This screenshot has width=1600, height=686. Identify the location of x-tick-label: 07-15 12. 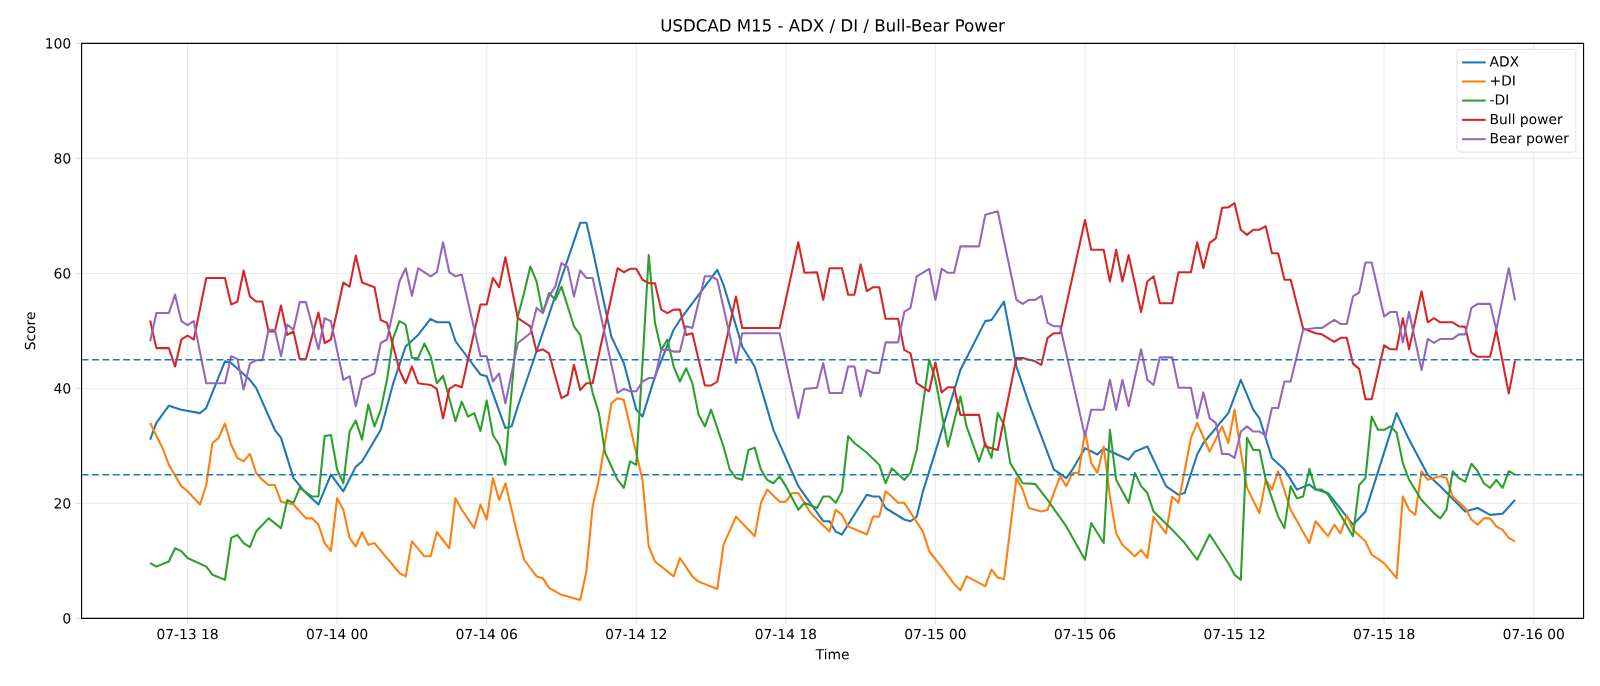
(1234, 634).